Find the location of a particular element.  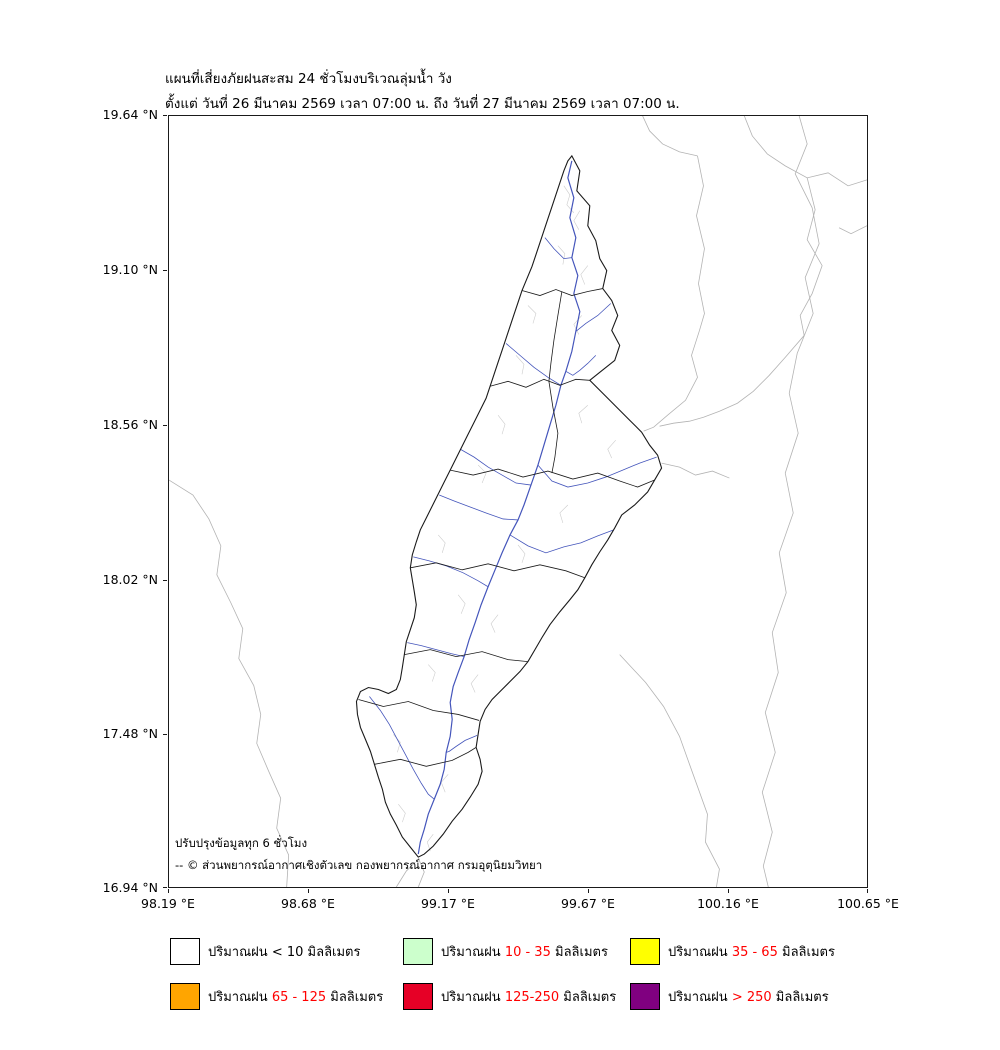

legend-item-gt-250: ปริมาณฝน > 250 มิลลิเมตร is located at coordinates (729, 996).